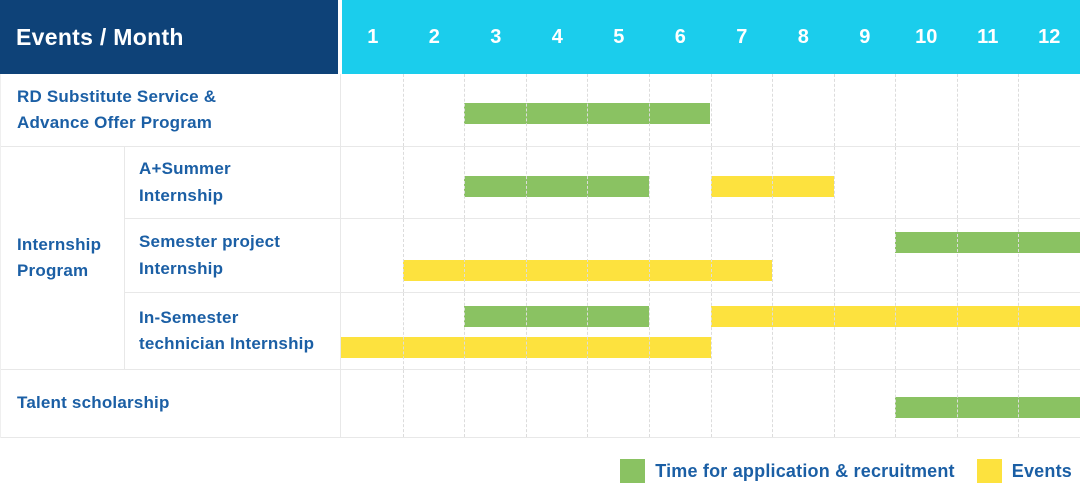 The image size is (1080, 494). Describe the element at coordinates (926, 36) in the screenshot. I see `month-header-10: 10` at that location.